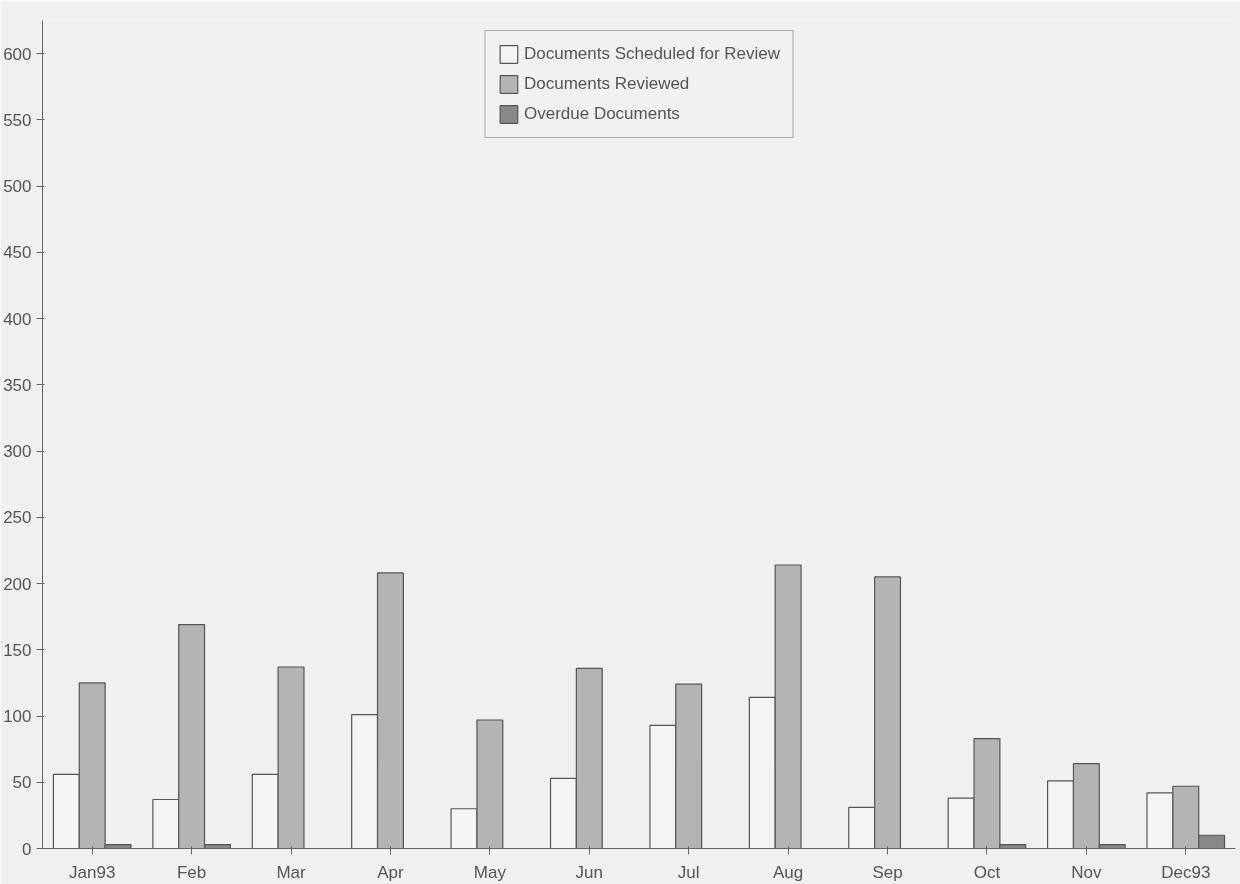 Image resolution: width=1240 pixels, height=884 pixels. What do you see at coordinates (601, 114) in the screenshot?
I see `legend-label: Overdue Documents` at bounding box center [601, 114].